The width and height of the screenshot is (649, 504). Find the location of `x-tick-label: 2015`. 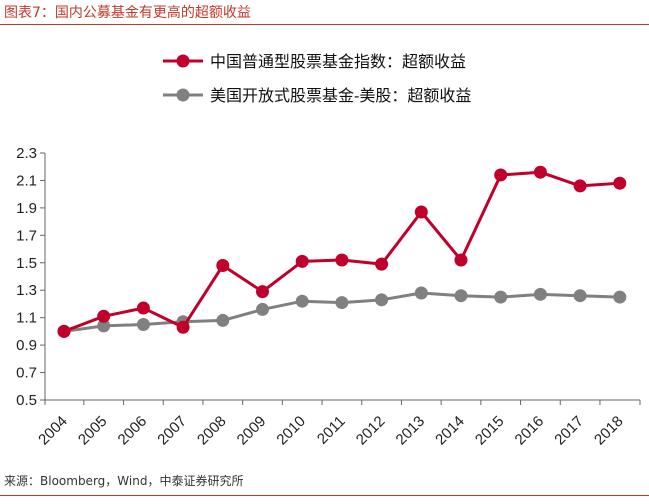

x-tick-label: 2015 is located at coordinates (490, 431).